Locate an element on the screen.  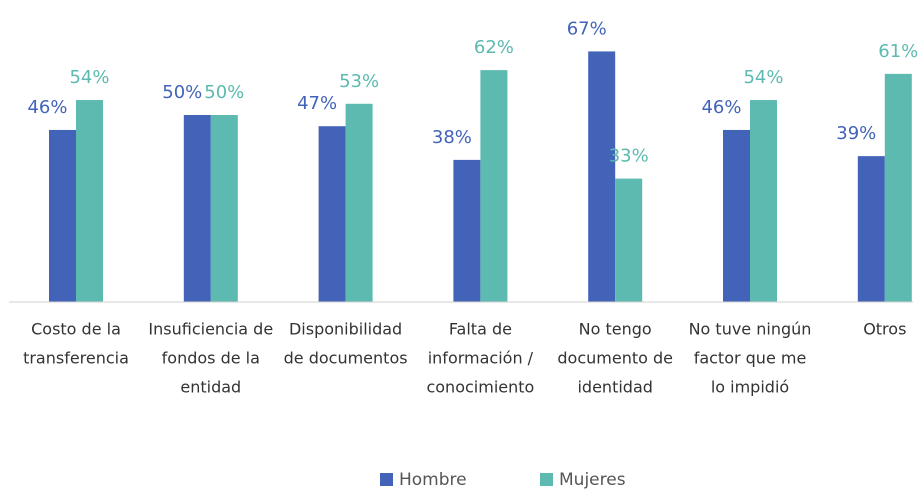
x-tick-label: No tengo is located at coordinates (615, 329).